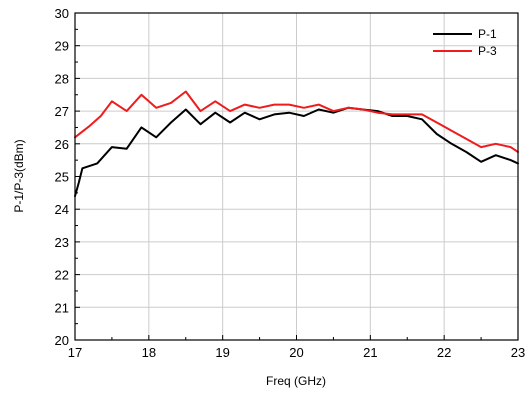 This screenshot has width=529, height=399. Describe the element at coordinates (296, 381) in the screenshot. I see `x-axis-title: Freq (GHz)` at that location.